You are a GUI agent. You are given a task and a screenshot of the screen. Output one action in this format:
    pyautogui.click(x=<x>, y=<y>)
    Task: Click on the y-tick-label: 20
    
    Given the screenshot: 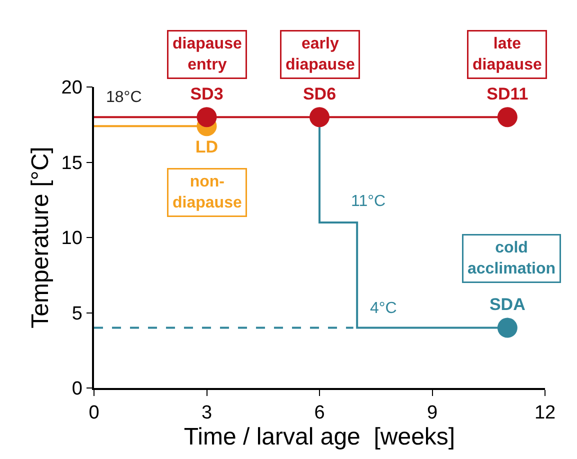 What is the action you would take?
    pyautogui.click(x=71, y=88)
    